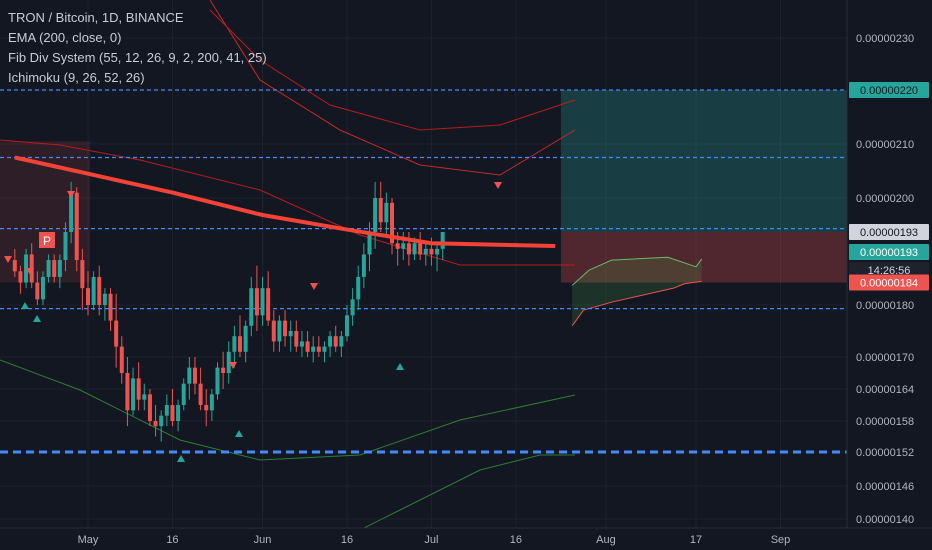 The height and width of the screenshot is (550, 932). What do you see at coordinates (447, 502) in the screenshot?
I see `band-lower2` at bounding box center [447, 502].